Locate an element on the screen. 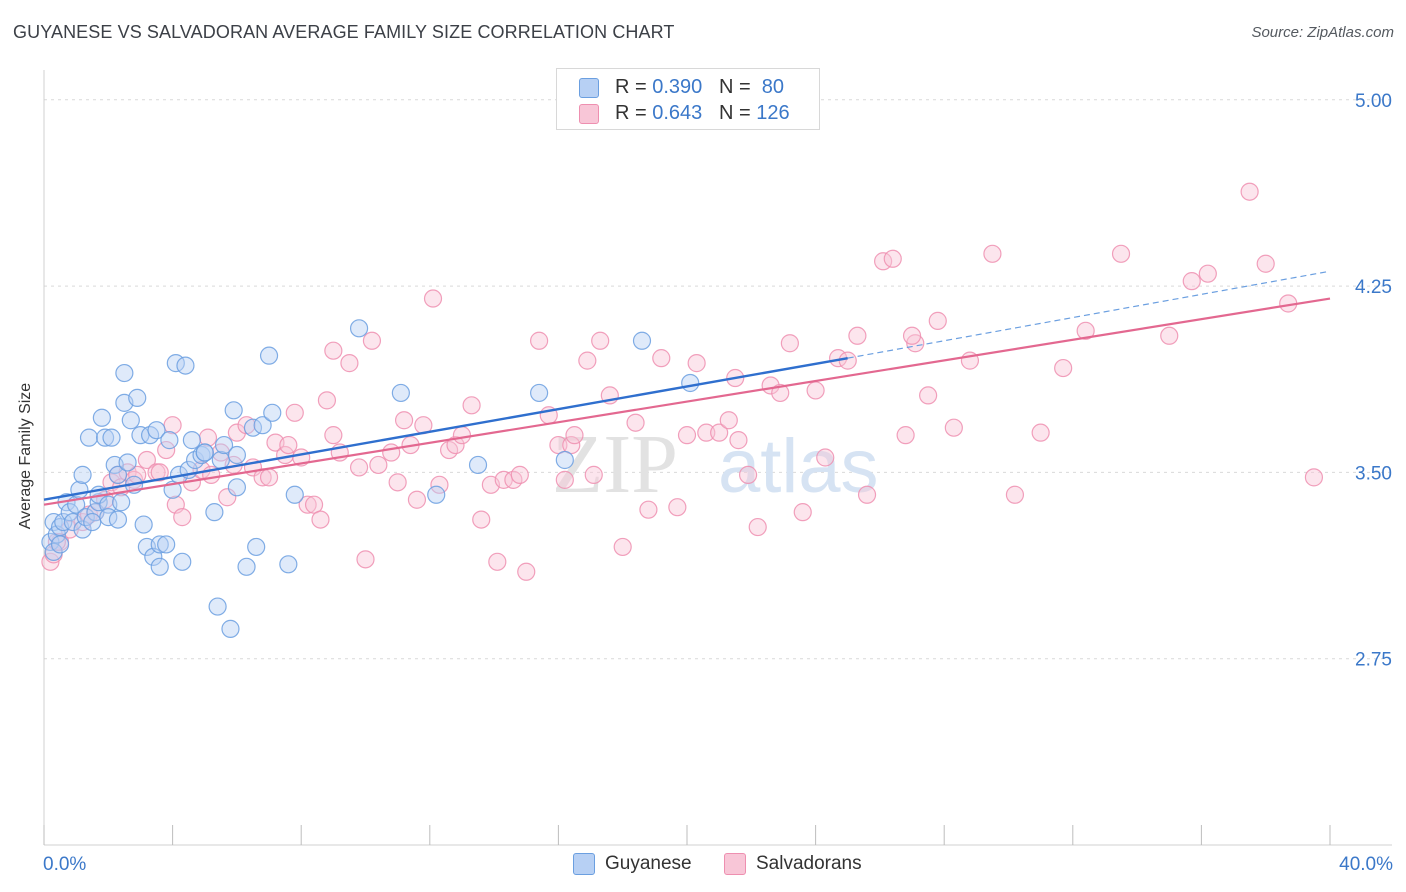 The width and height of the screenshot is (1406, 892). guyanese-trend-line is located at coordinates (445, 428).